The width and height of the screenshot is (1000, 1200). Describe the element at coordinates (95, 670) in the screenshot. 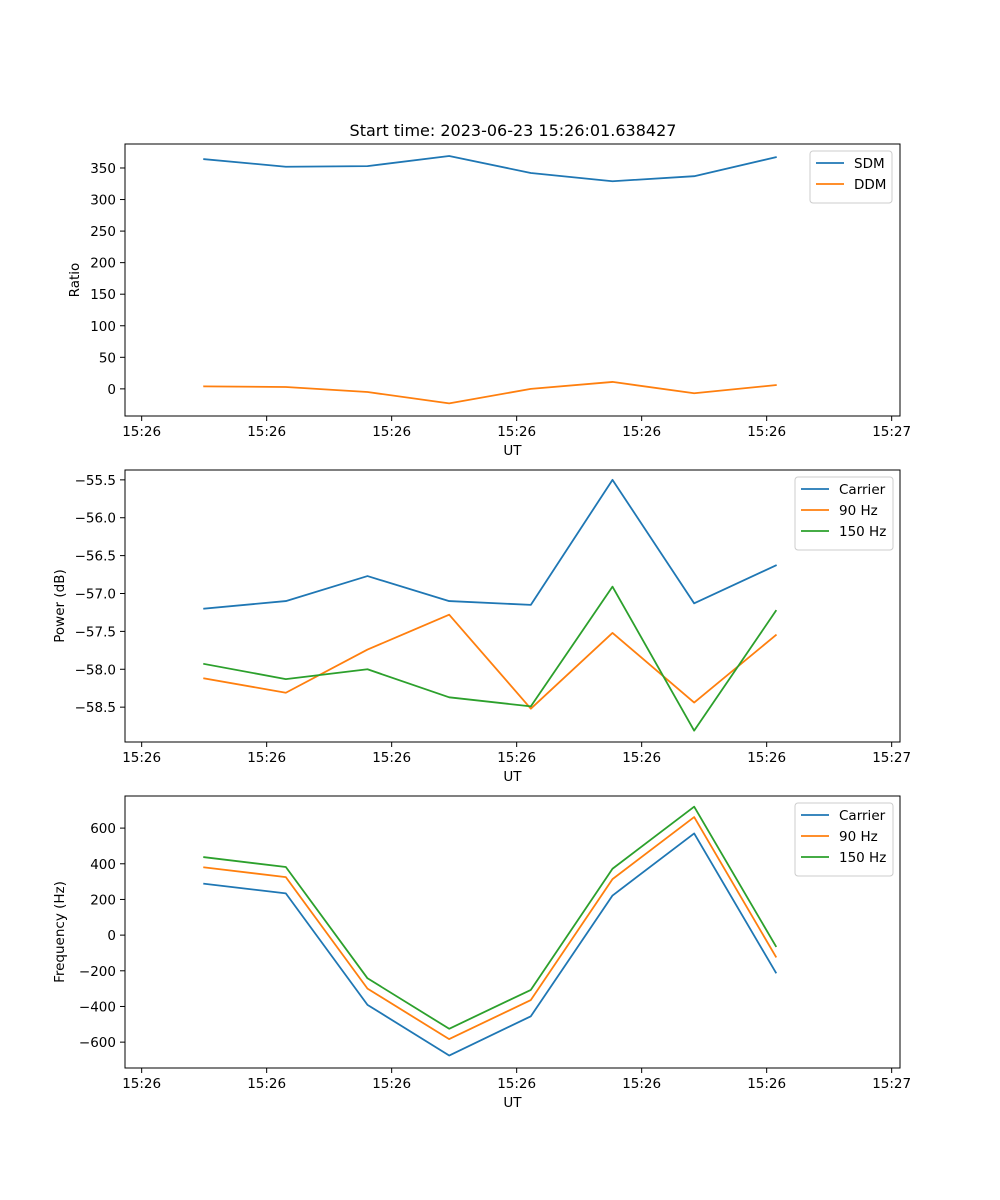

I see `power-y-tick-label: −58.0` at that location.